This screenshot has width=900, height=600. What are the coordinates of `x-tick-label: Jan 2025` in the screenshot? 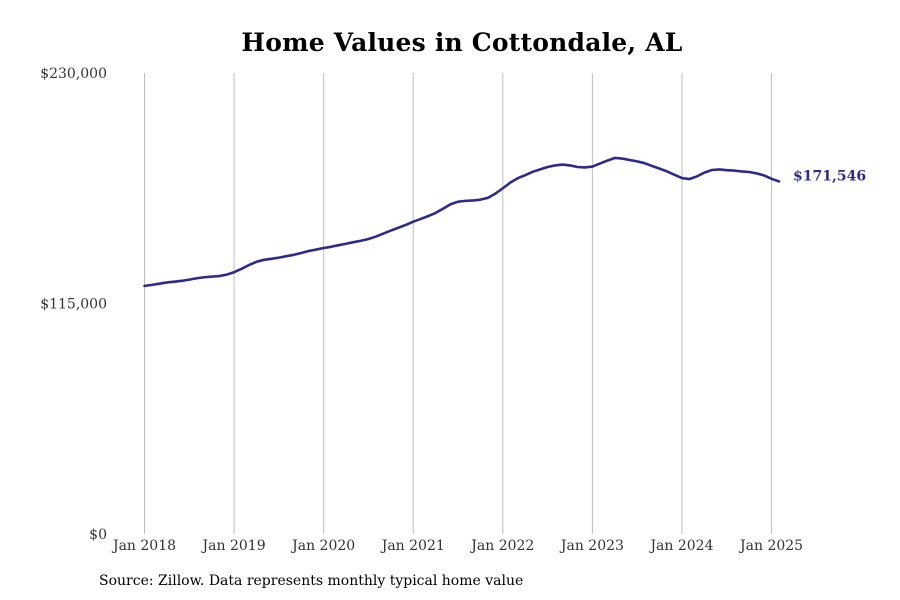 It's located at (770, 546).